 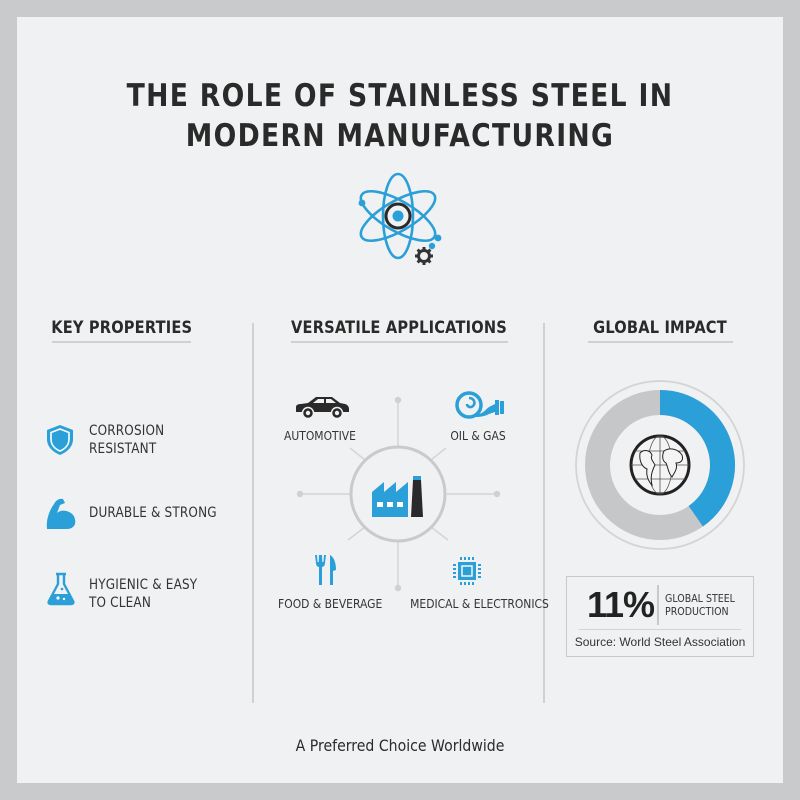 What do you see at coordinates (399, 328) in the screenshot?
I see `applications-heading: VERSATILE APPLICATIONS` at bounding box center [399, 328].